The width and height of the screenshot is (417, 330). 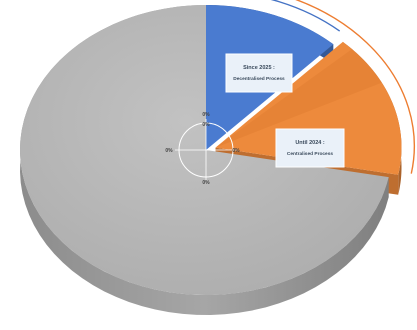 I want to click on slice-label-title: Since 2025 :, so click(x=259, y=68).